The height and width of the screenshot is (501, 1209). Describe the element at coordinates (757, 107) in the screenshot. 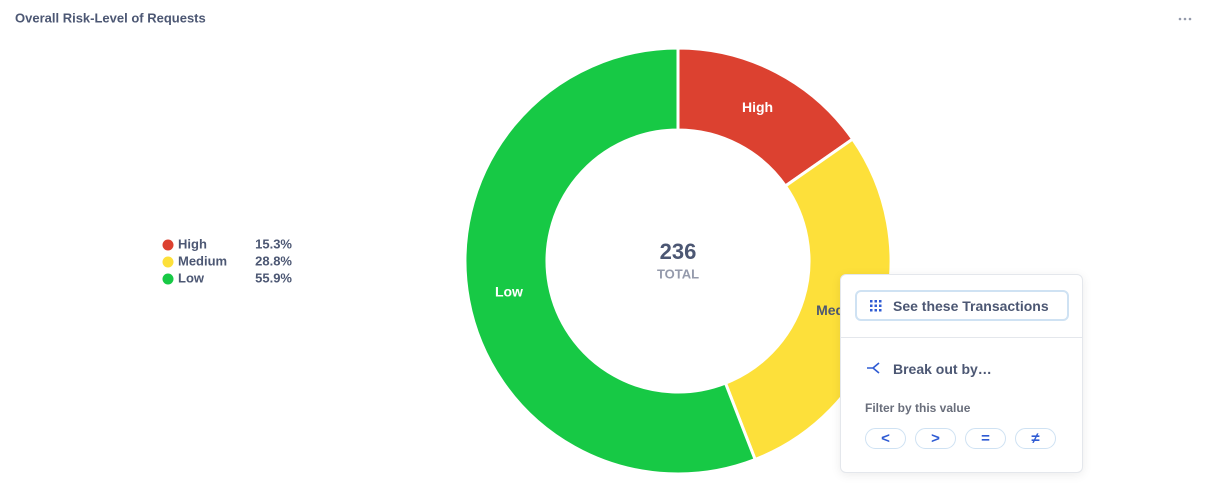

I see `slice-label: High` at that location.